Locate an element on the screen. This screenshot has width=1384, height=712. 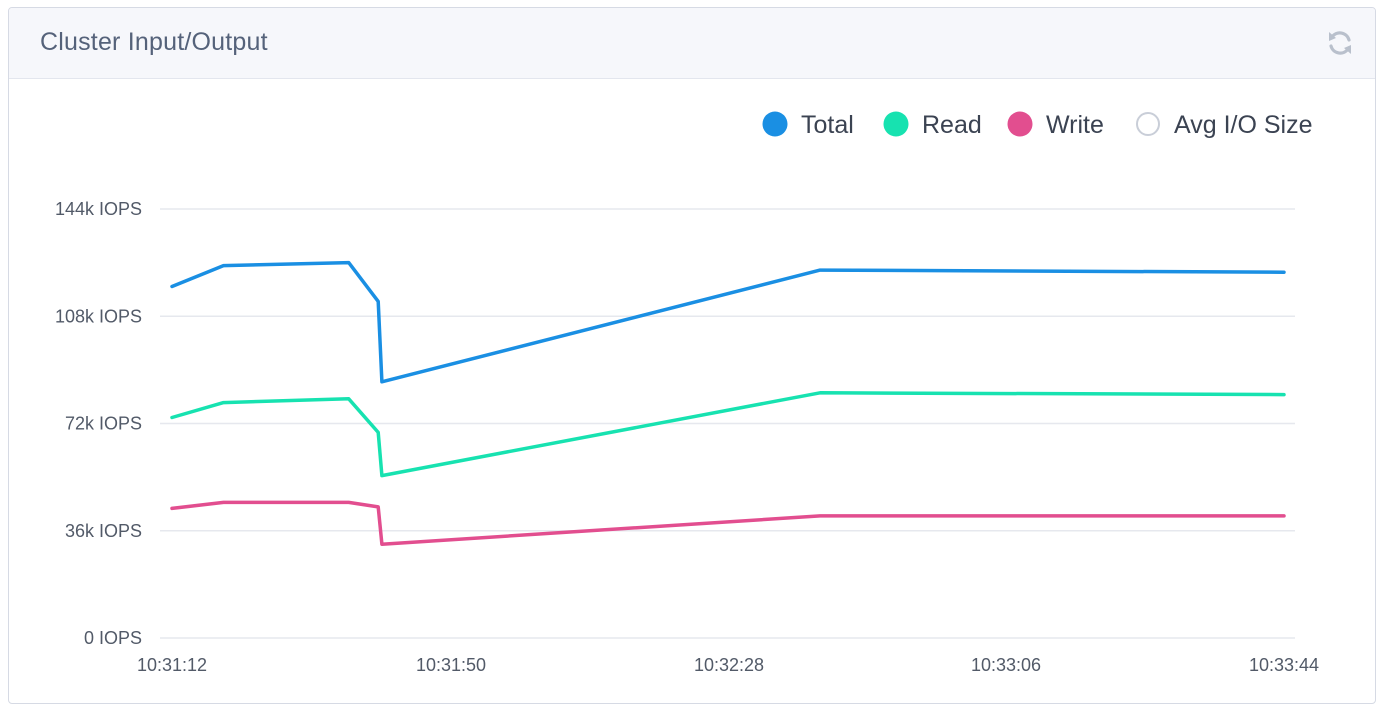
legend-item-avg_io: Avg I/O Size is located at coordinates (1224, 125).